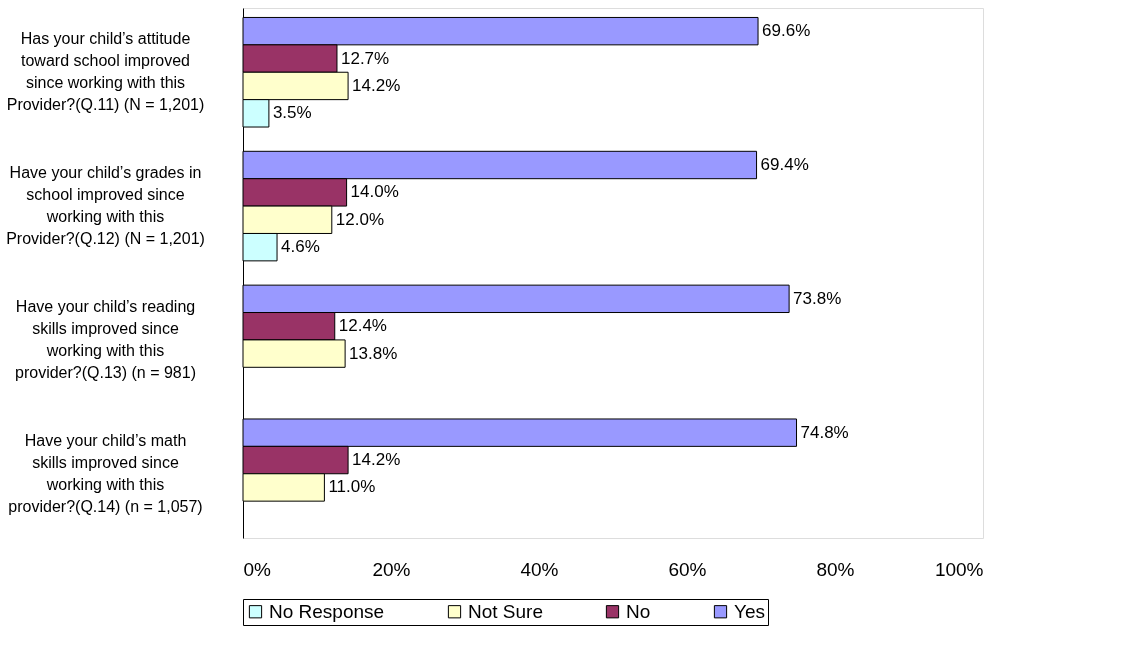 This screenshot has width=1134, height=662. What do you see at coordinates (362, 326) in the screenshot?
I see `data-label: 12.4%` at bounding box center [362, 326].